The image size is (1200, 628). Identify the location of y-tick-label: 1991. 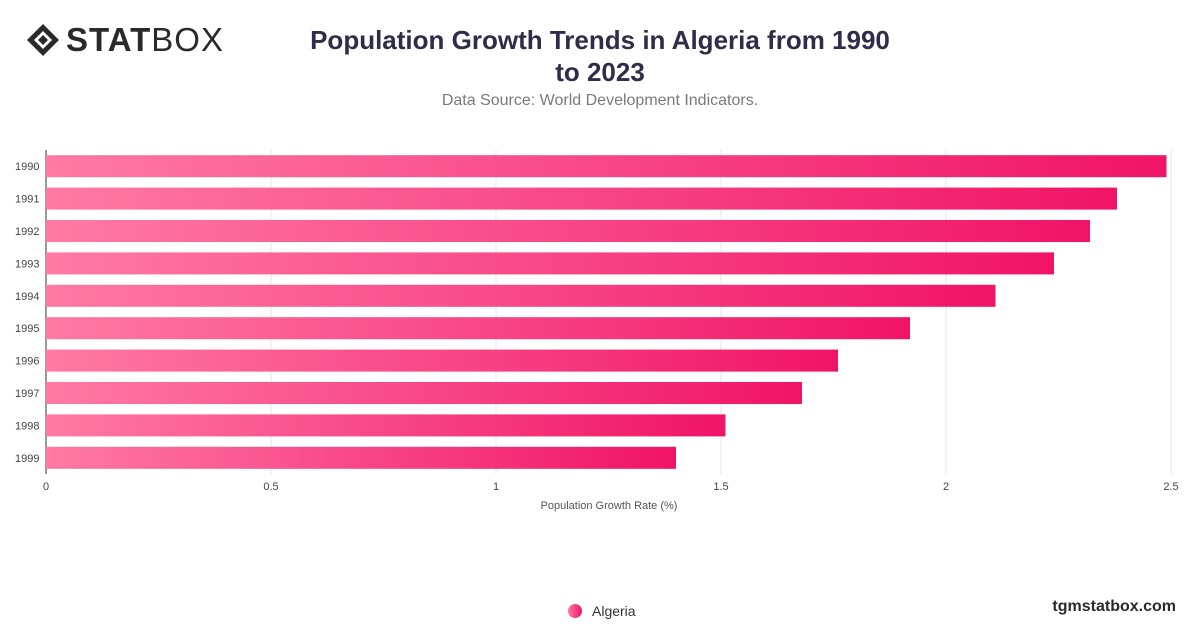
(27, 200).